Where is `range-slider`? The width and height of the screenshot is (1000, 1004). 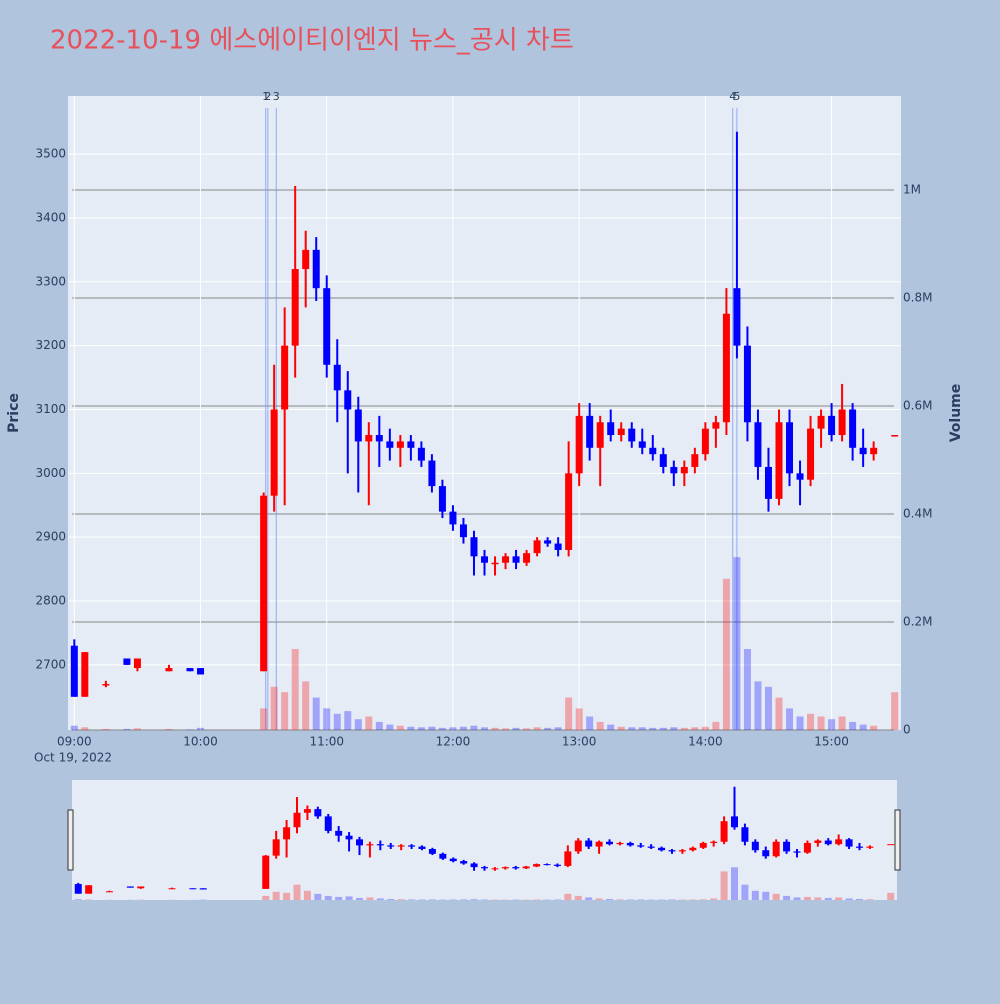 range-slider is located at coordinates (484, 840).